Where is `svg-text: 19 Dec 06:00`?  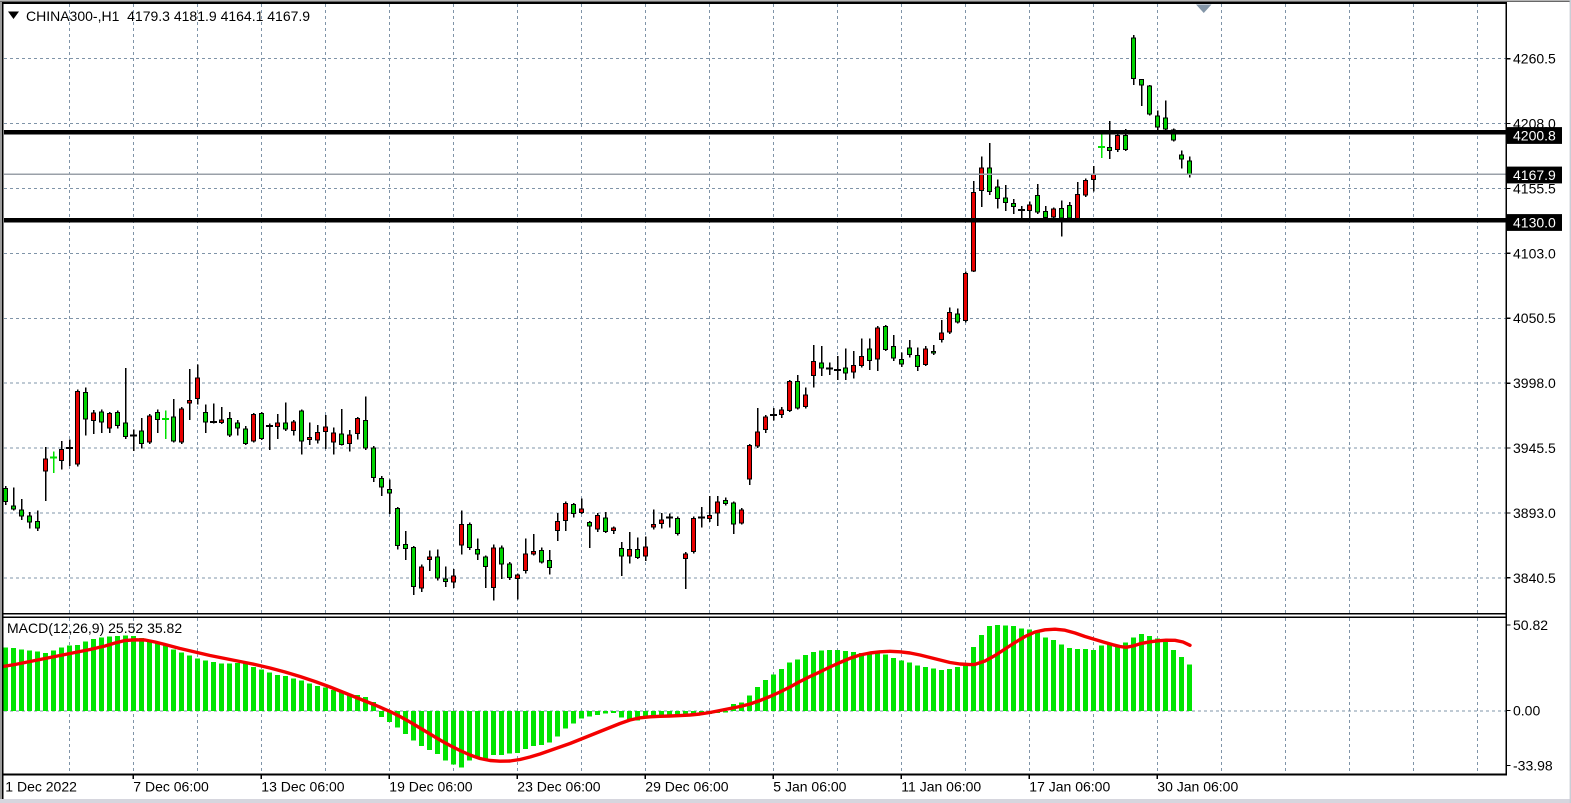
svg-text: 19 Dec 06:00 is located at coordinates (430, 787).